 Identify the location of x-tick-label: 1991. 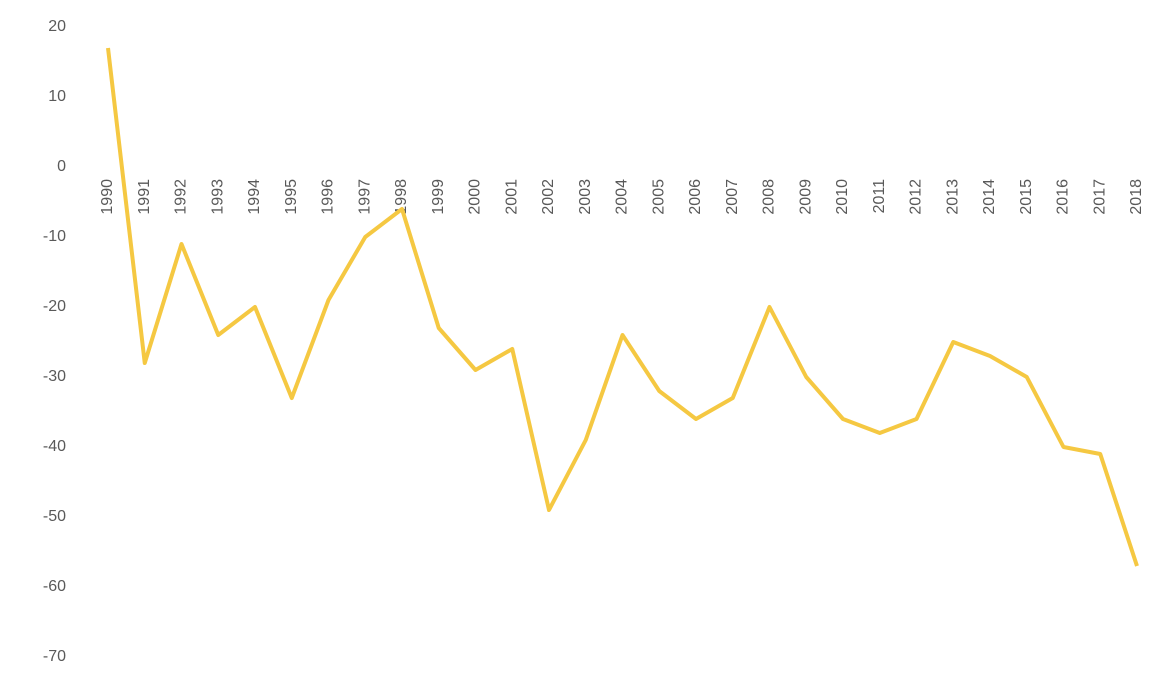
(144, 197).